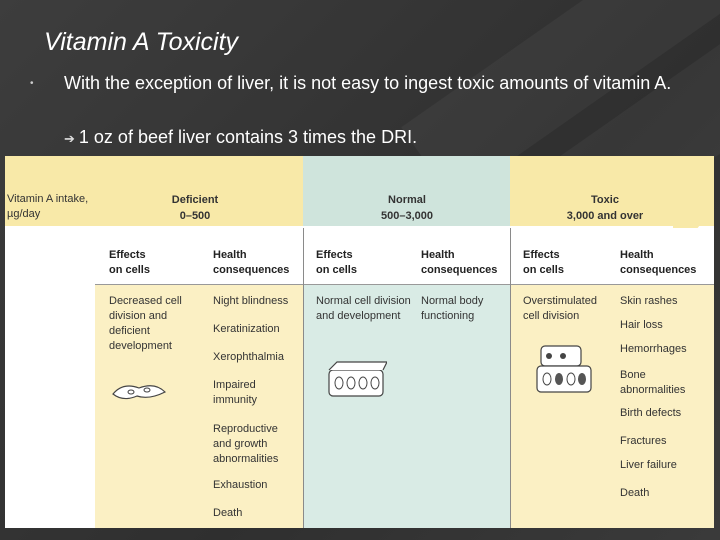  I want to click on toxic-consequence: Skin rashes, so click(649, 301).